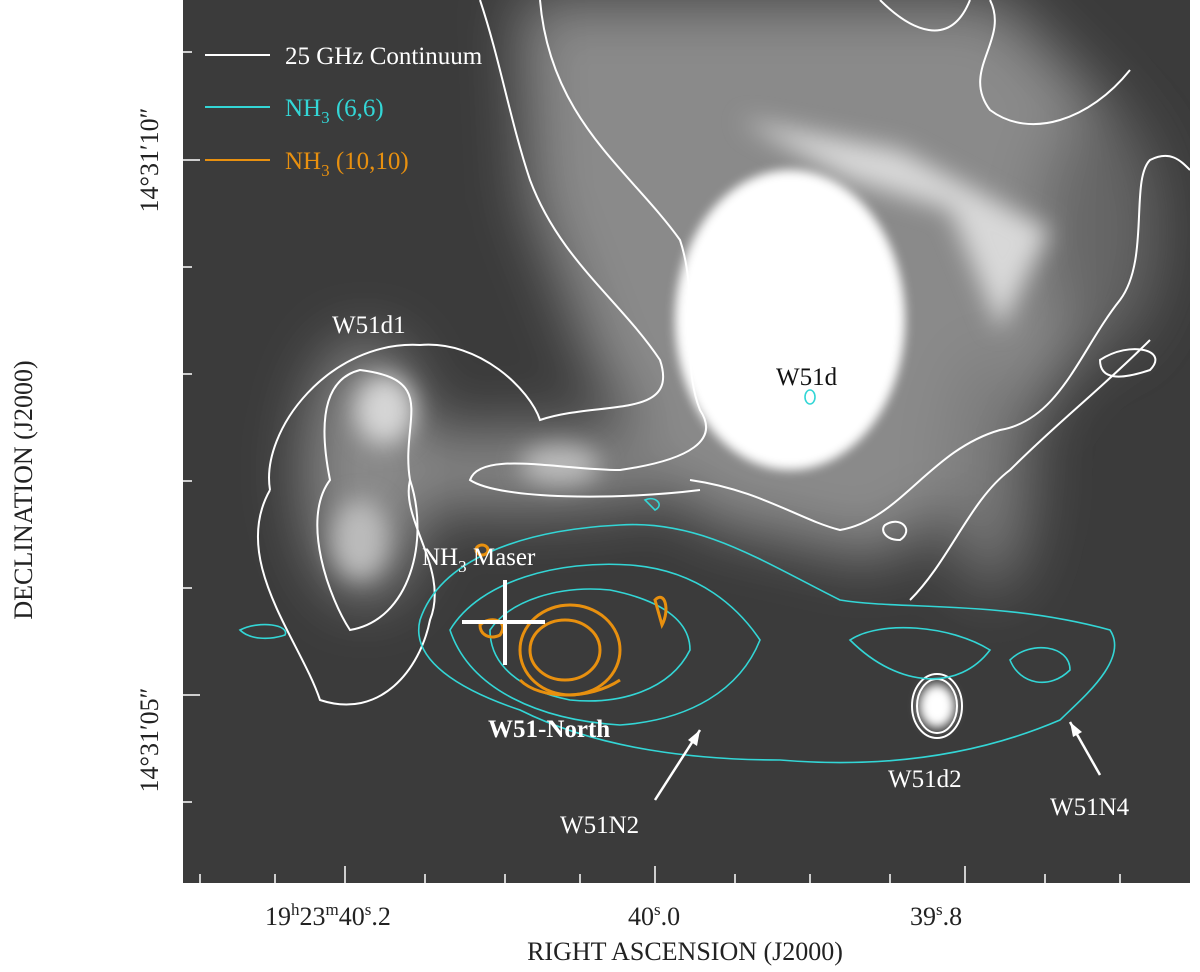 This screenshot has width=1200, height=972. Describe the element at coordinates (23, 489) in the screenshot. I see `y-axis-title: DECLINATION (J2000)` at that location.